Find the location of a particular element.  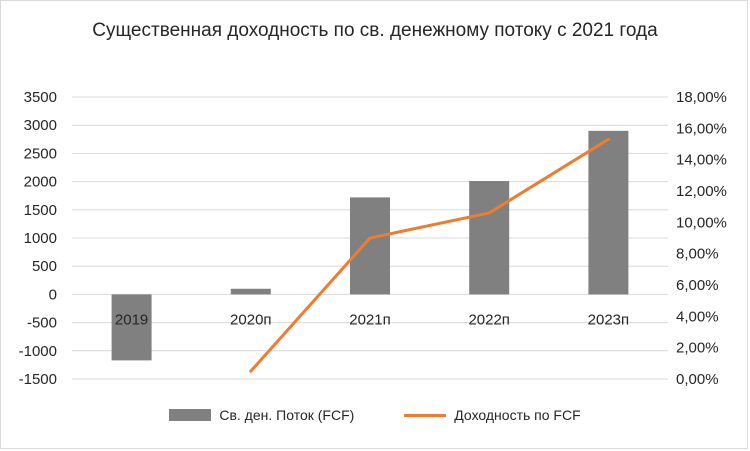

x-category-label: 2023п is located at coordinates (609, 319).